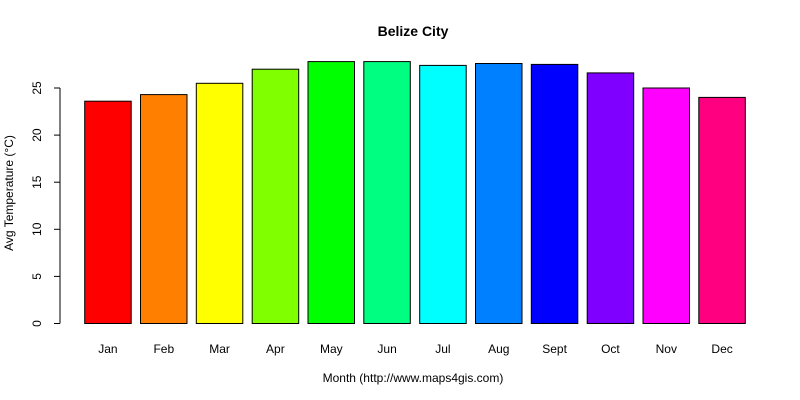 This screenshot has width=800, height=400. I want to click on bar-jul, so click(443, 194).